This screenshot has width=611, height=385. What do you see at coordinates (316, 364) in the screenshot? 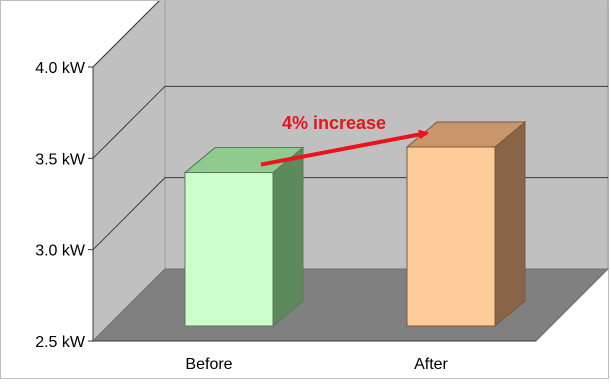
I see `x-axis-labels: Before After` at bounding box center [316, 364].